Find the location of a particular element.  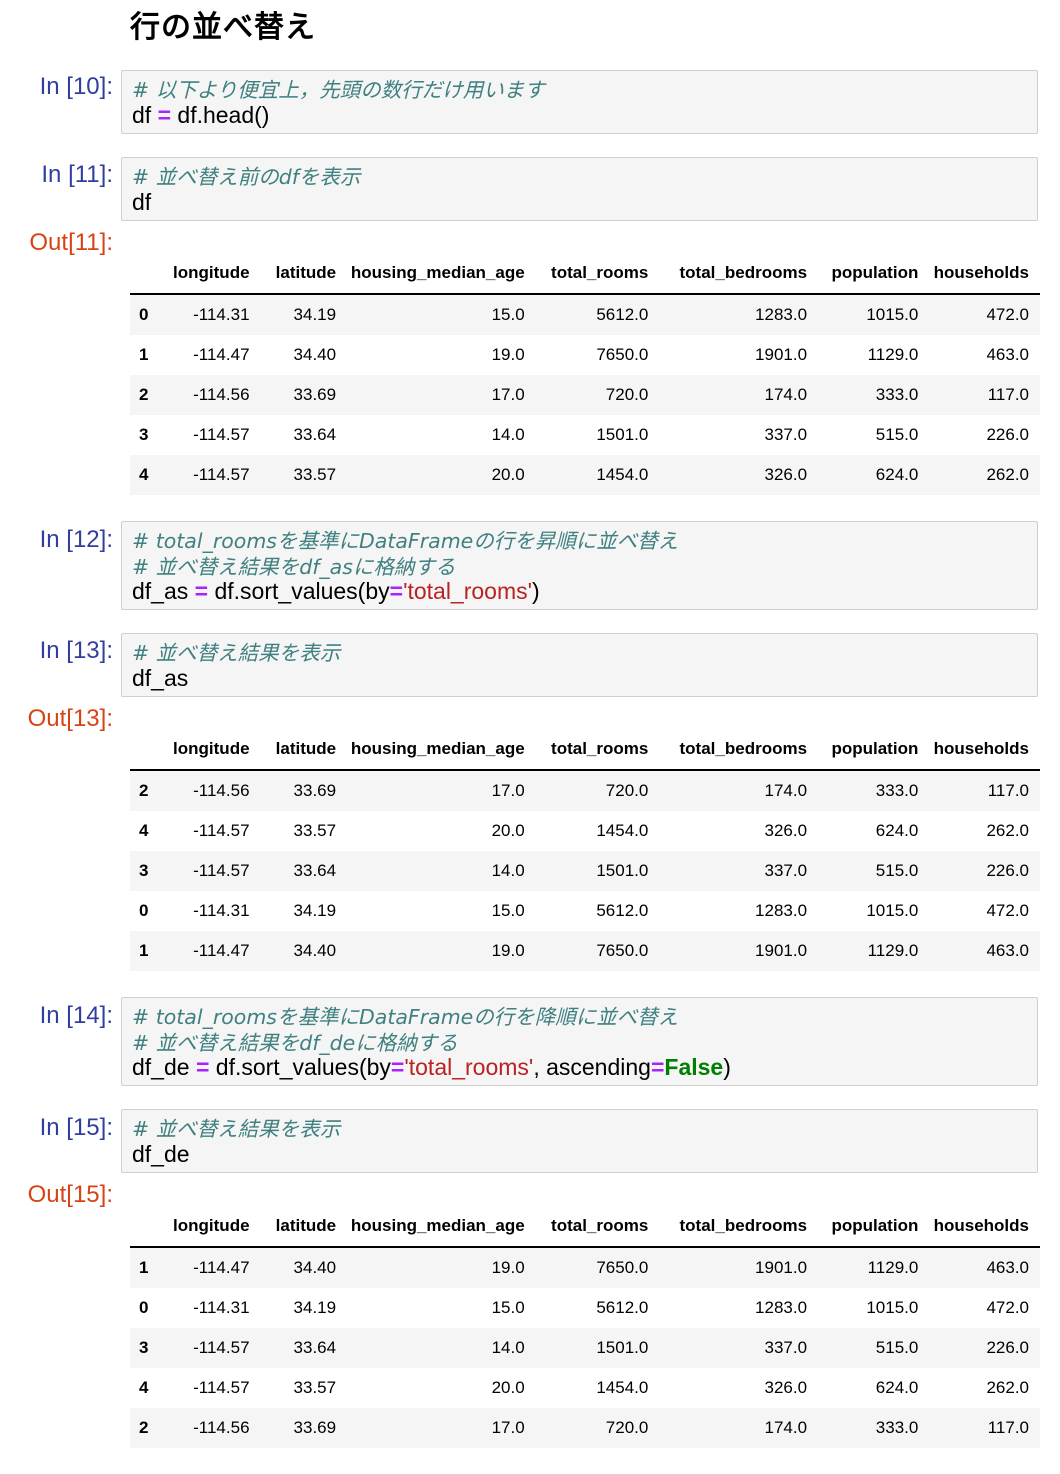

column-header: population is located at coordinates (863, 273).